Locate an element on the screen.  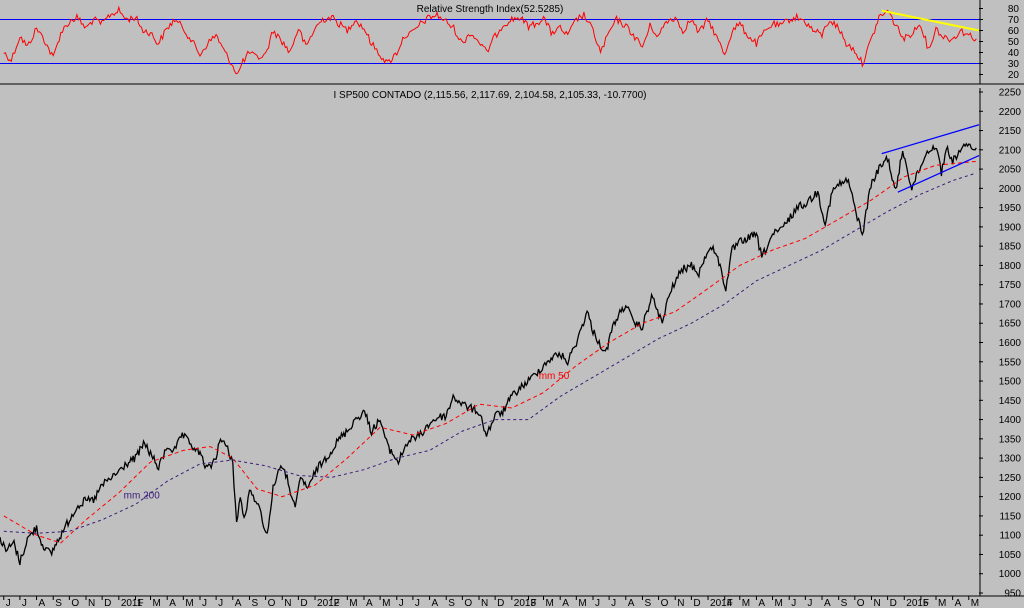
price-tick-label: 1850 is located at coordinates (1010, 247).